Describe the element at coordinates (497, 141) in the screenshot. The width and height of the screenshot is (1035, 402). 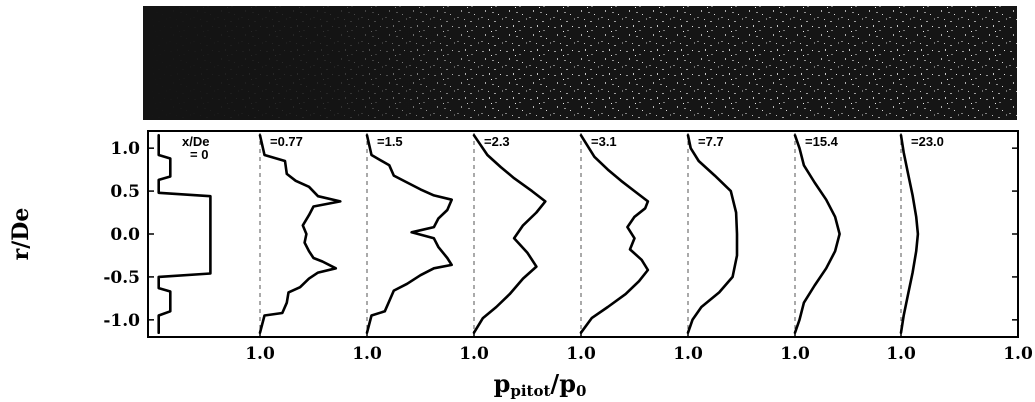
I see `station-label-4: =2.3` at that location.